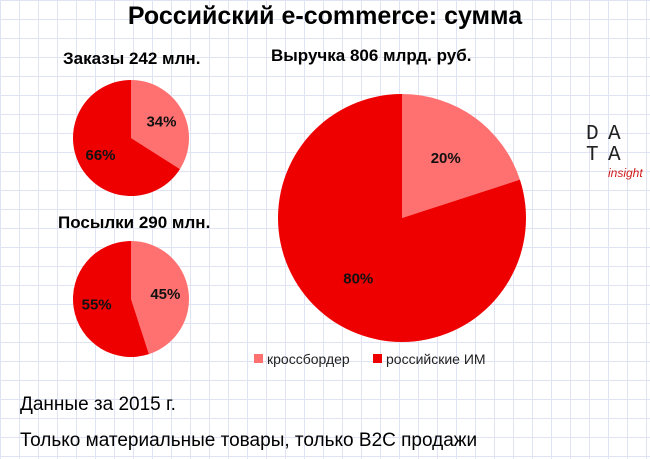  I want to click on logo-letter-d: D, so click(592, 134).